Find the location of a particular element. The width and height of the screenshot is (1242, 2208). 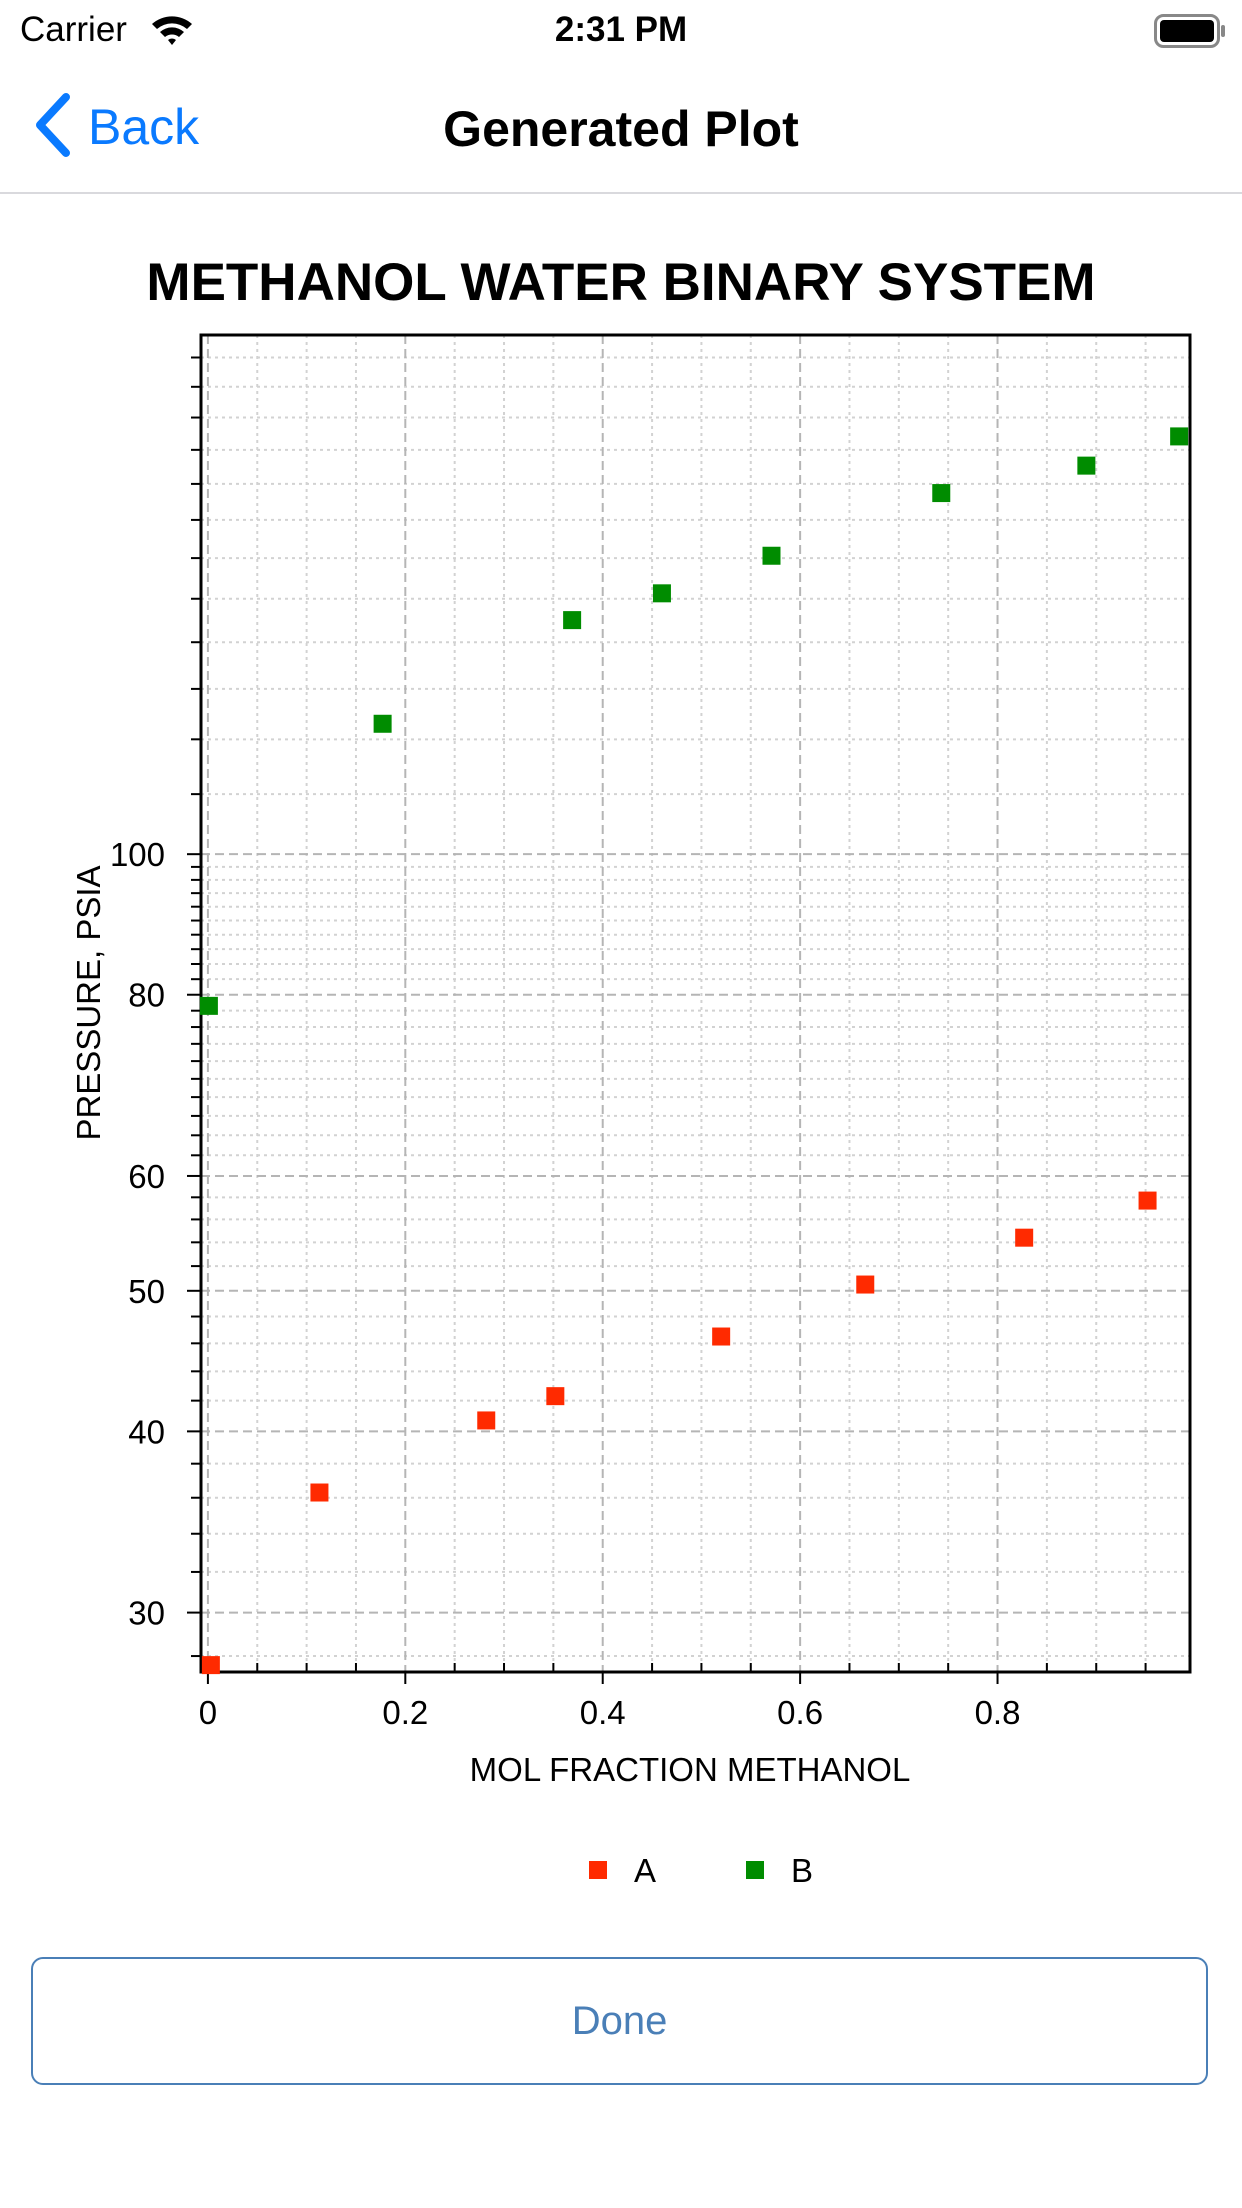

clock: 2:31 PM is located at coordinates (621, 29).